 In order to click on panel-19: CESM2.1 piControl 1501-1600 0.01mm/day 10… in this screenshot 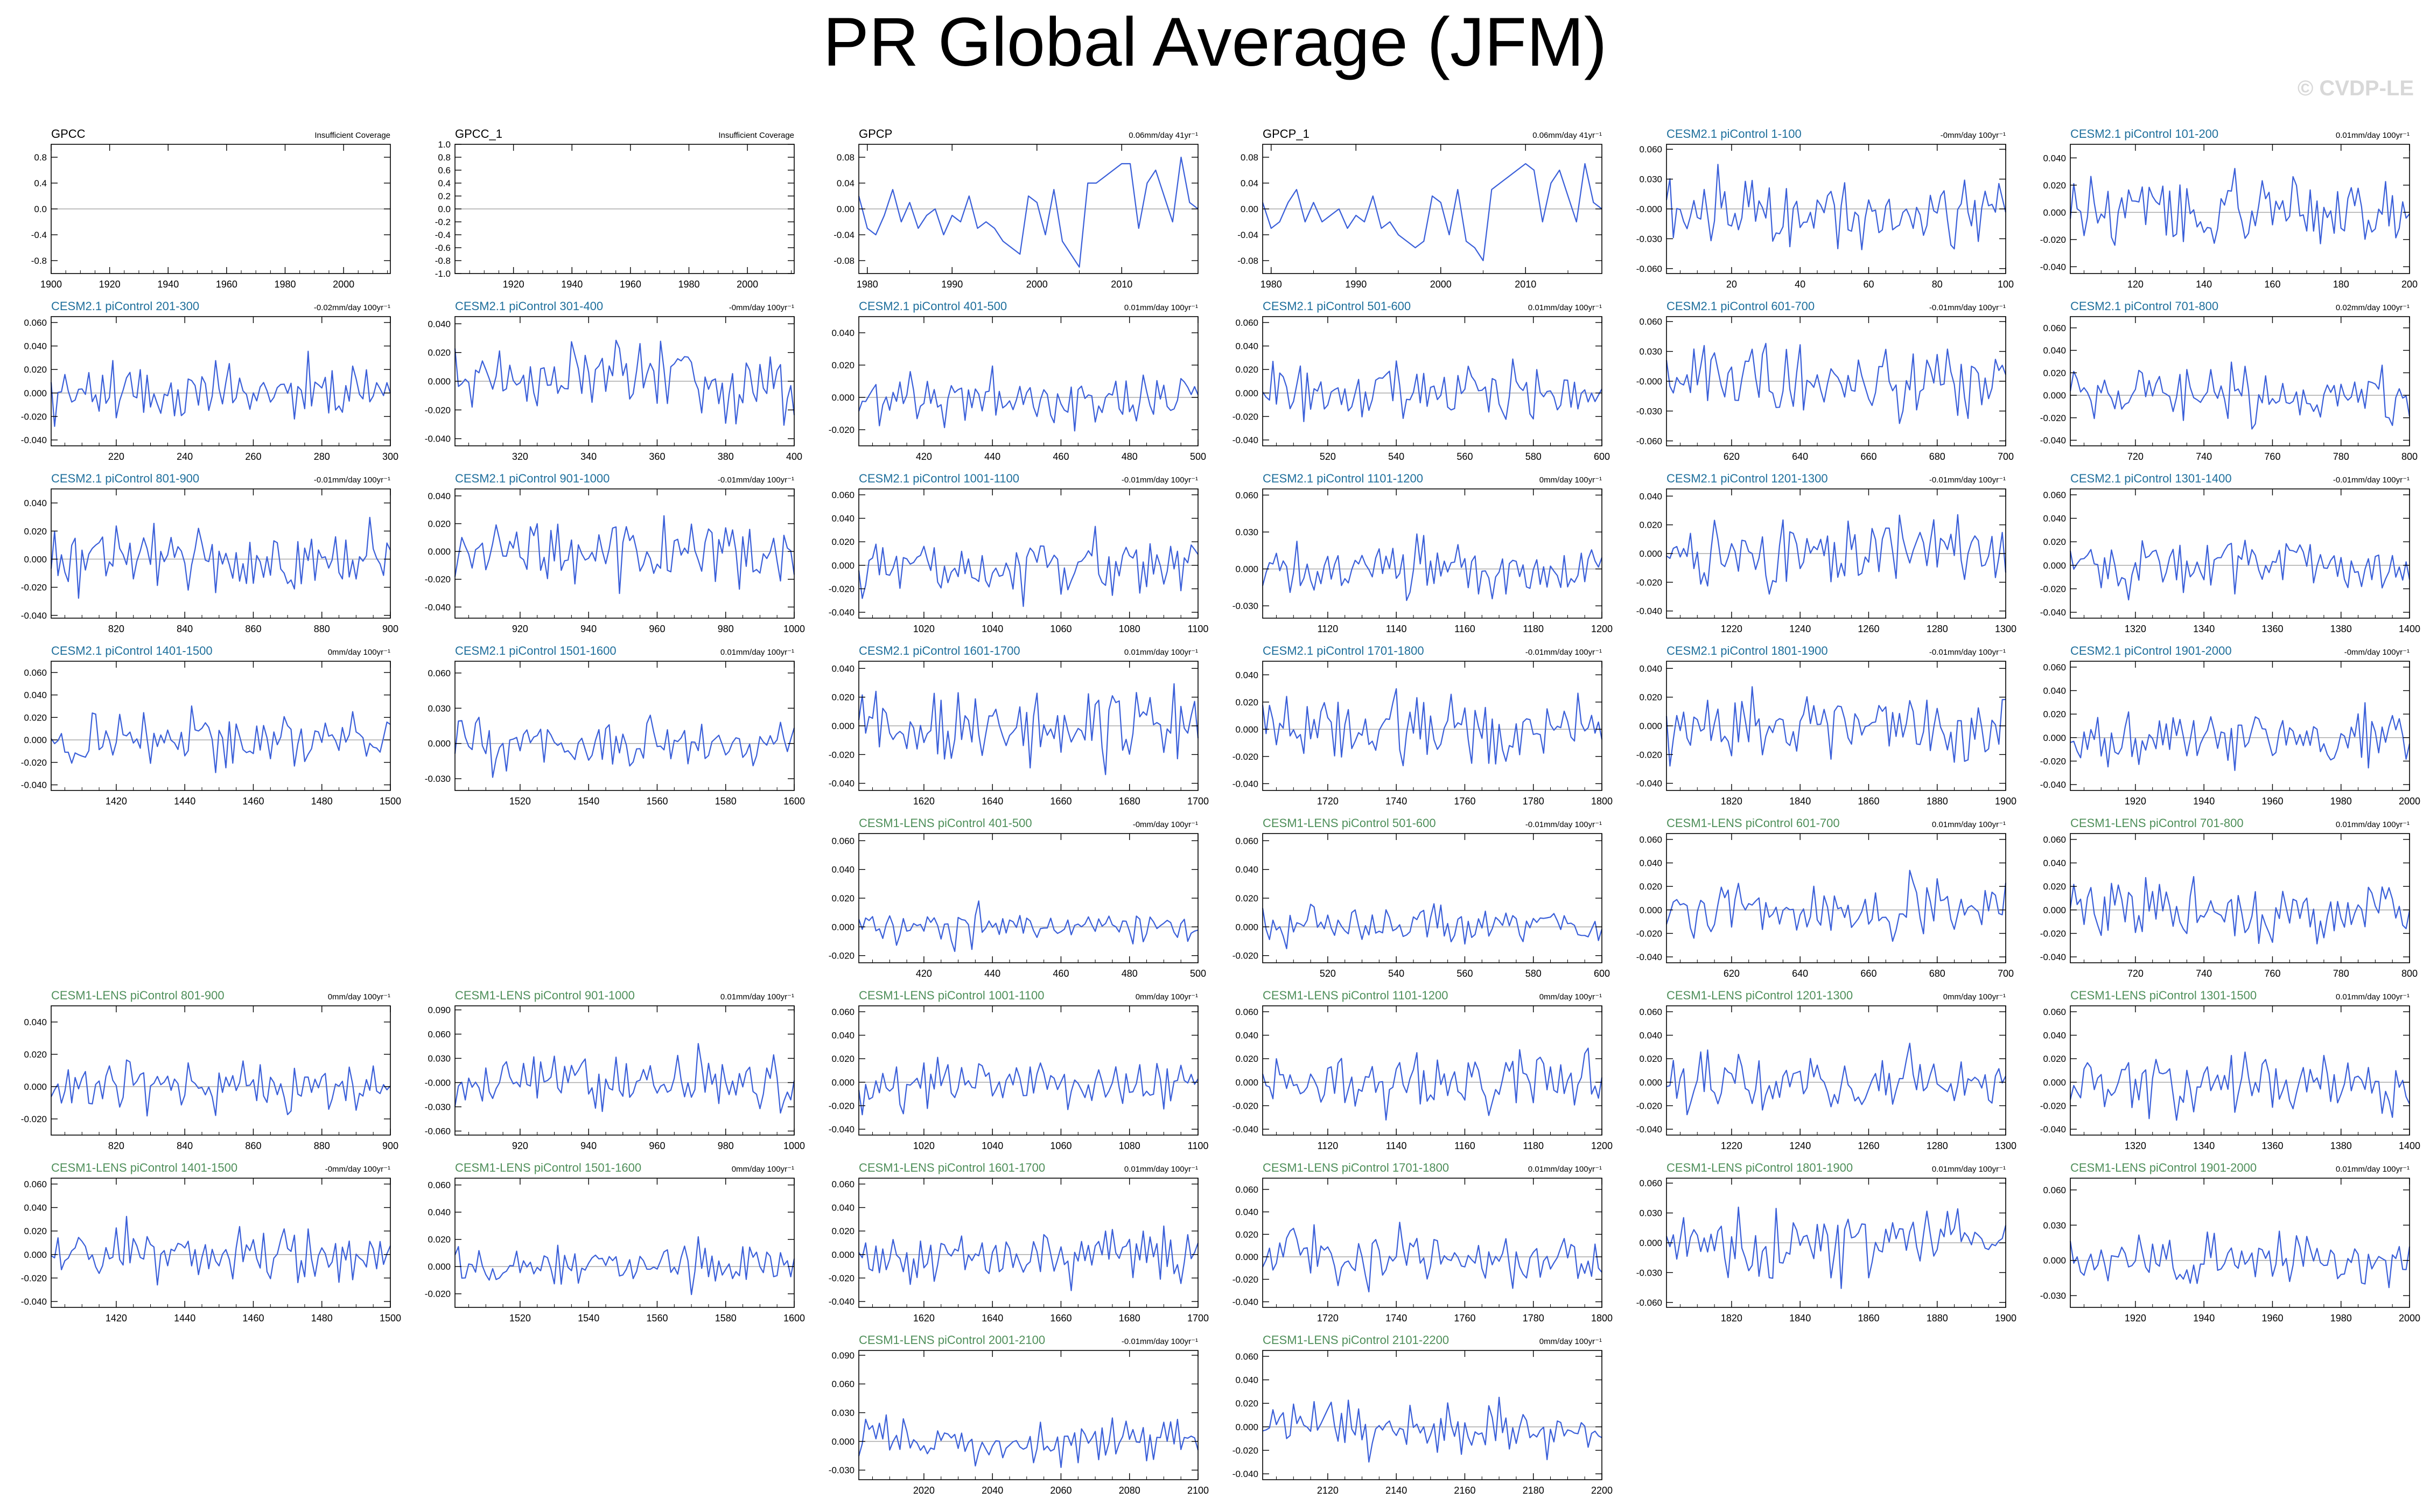, I will do `click(615, 725)`.